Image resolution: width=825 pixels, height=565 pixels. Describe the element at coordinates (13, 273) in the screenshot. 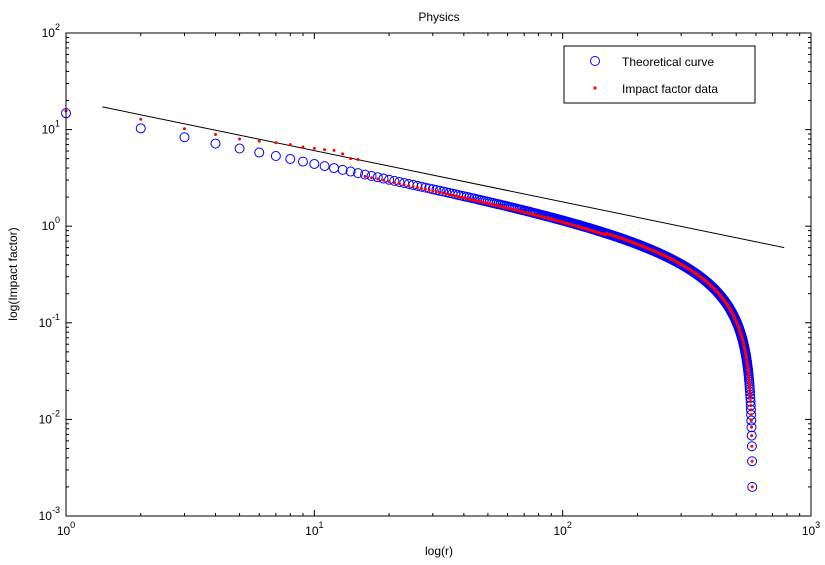

I see `y-axis-label: log(Impact factor)` at that location.